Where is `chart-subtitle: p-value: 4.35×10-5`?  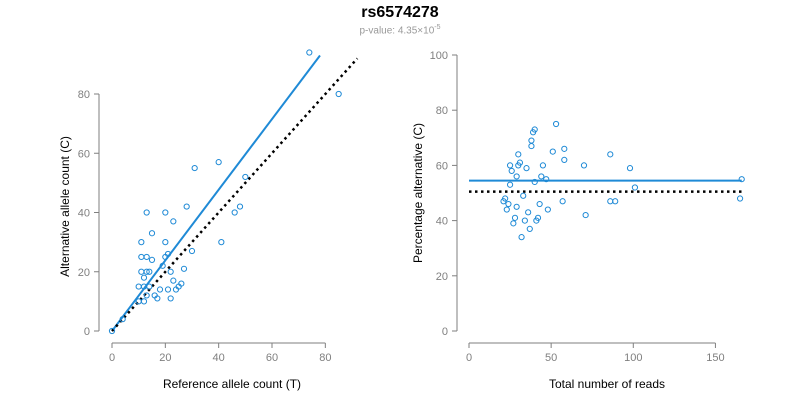
chart-subtitle: p-value: 4.35×10-5 is located at coordinates (400, 30).